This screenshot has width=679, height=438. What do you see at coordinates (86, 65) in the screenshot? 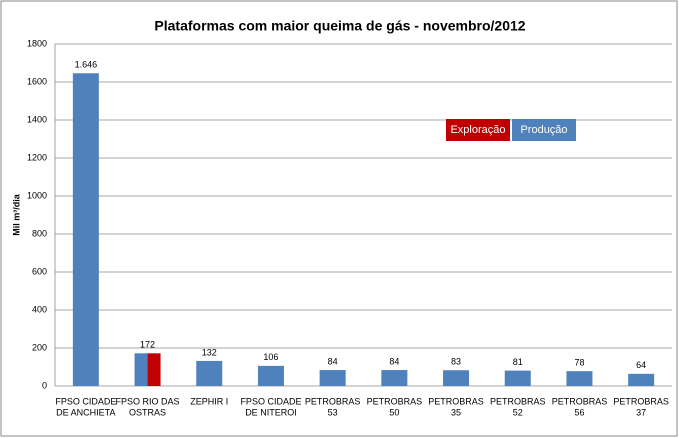
I see `data-label: 1.646` at bounding box center [86, 65].